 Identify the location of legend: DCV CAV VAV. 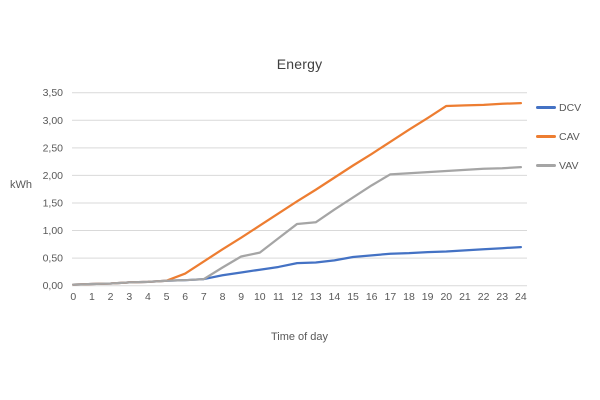
(558, 136).